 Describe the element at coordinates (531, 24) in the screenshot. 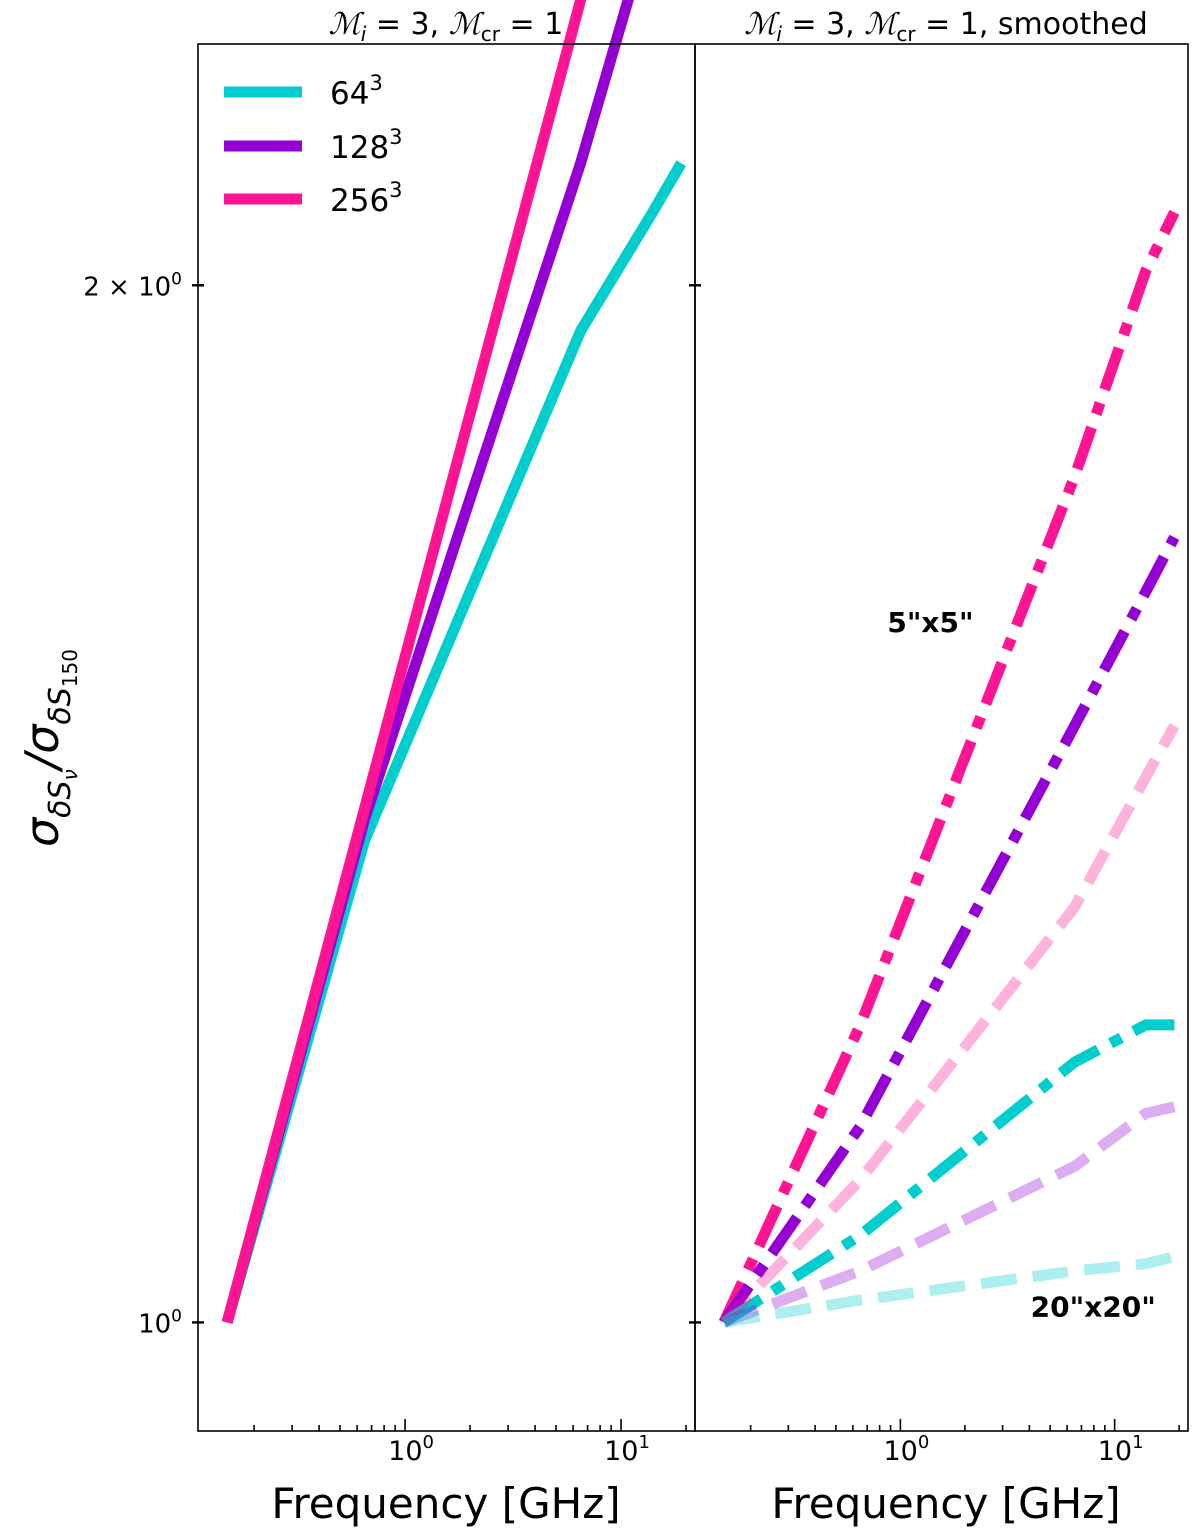

I see `title-end: = 1` at that location.